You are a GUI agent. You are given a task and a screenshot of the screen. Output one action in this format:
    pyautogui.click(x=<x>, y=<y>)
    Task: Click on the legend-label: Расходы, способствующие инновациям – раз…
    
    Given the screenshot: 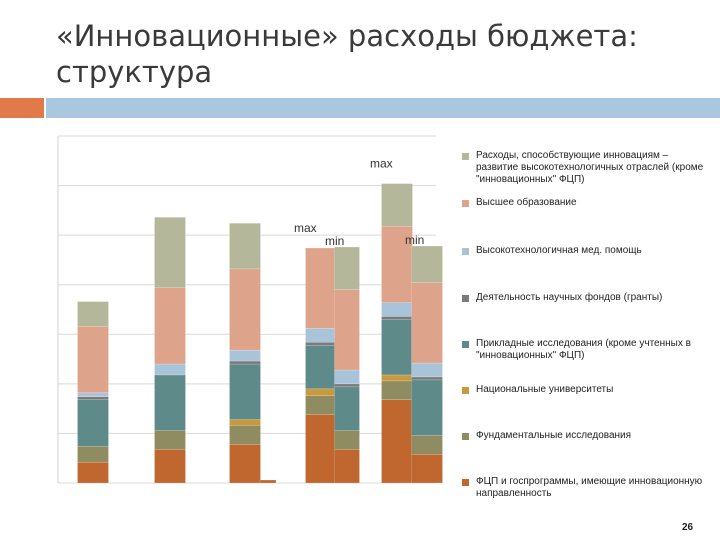 What is the action you would take?
    pyautogui.click(x=590, y=167)
    